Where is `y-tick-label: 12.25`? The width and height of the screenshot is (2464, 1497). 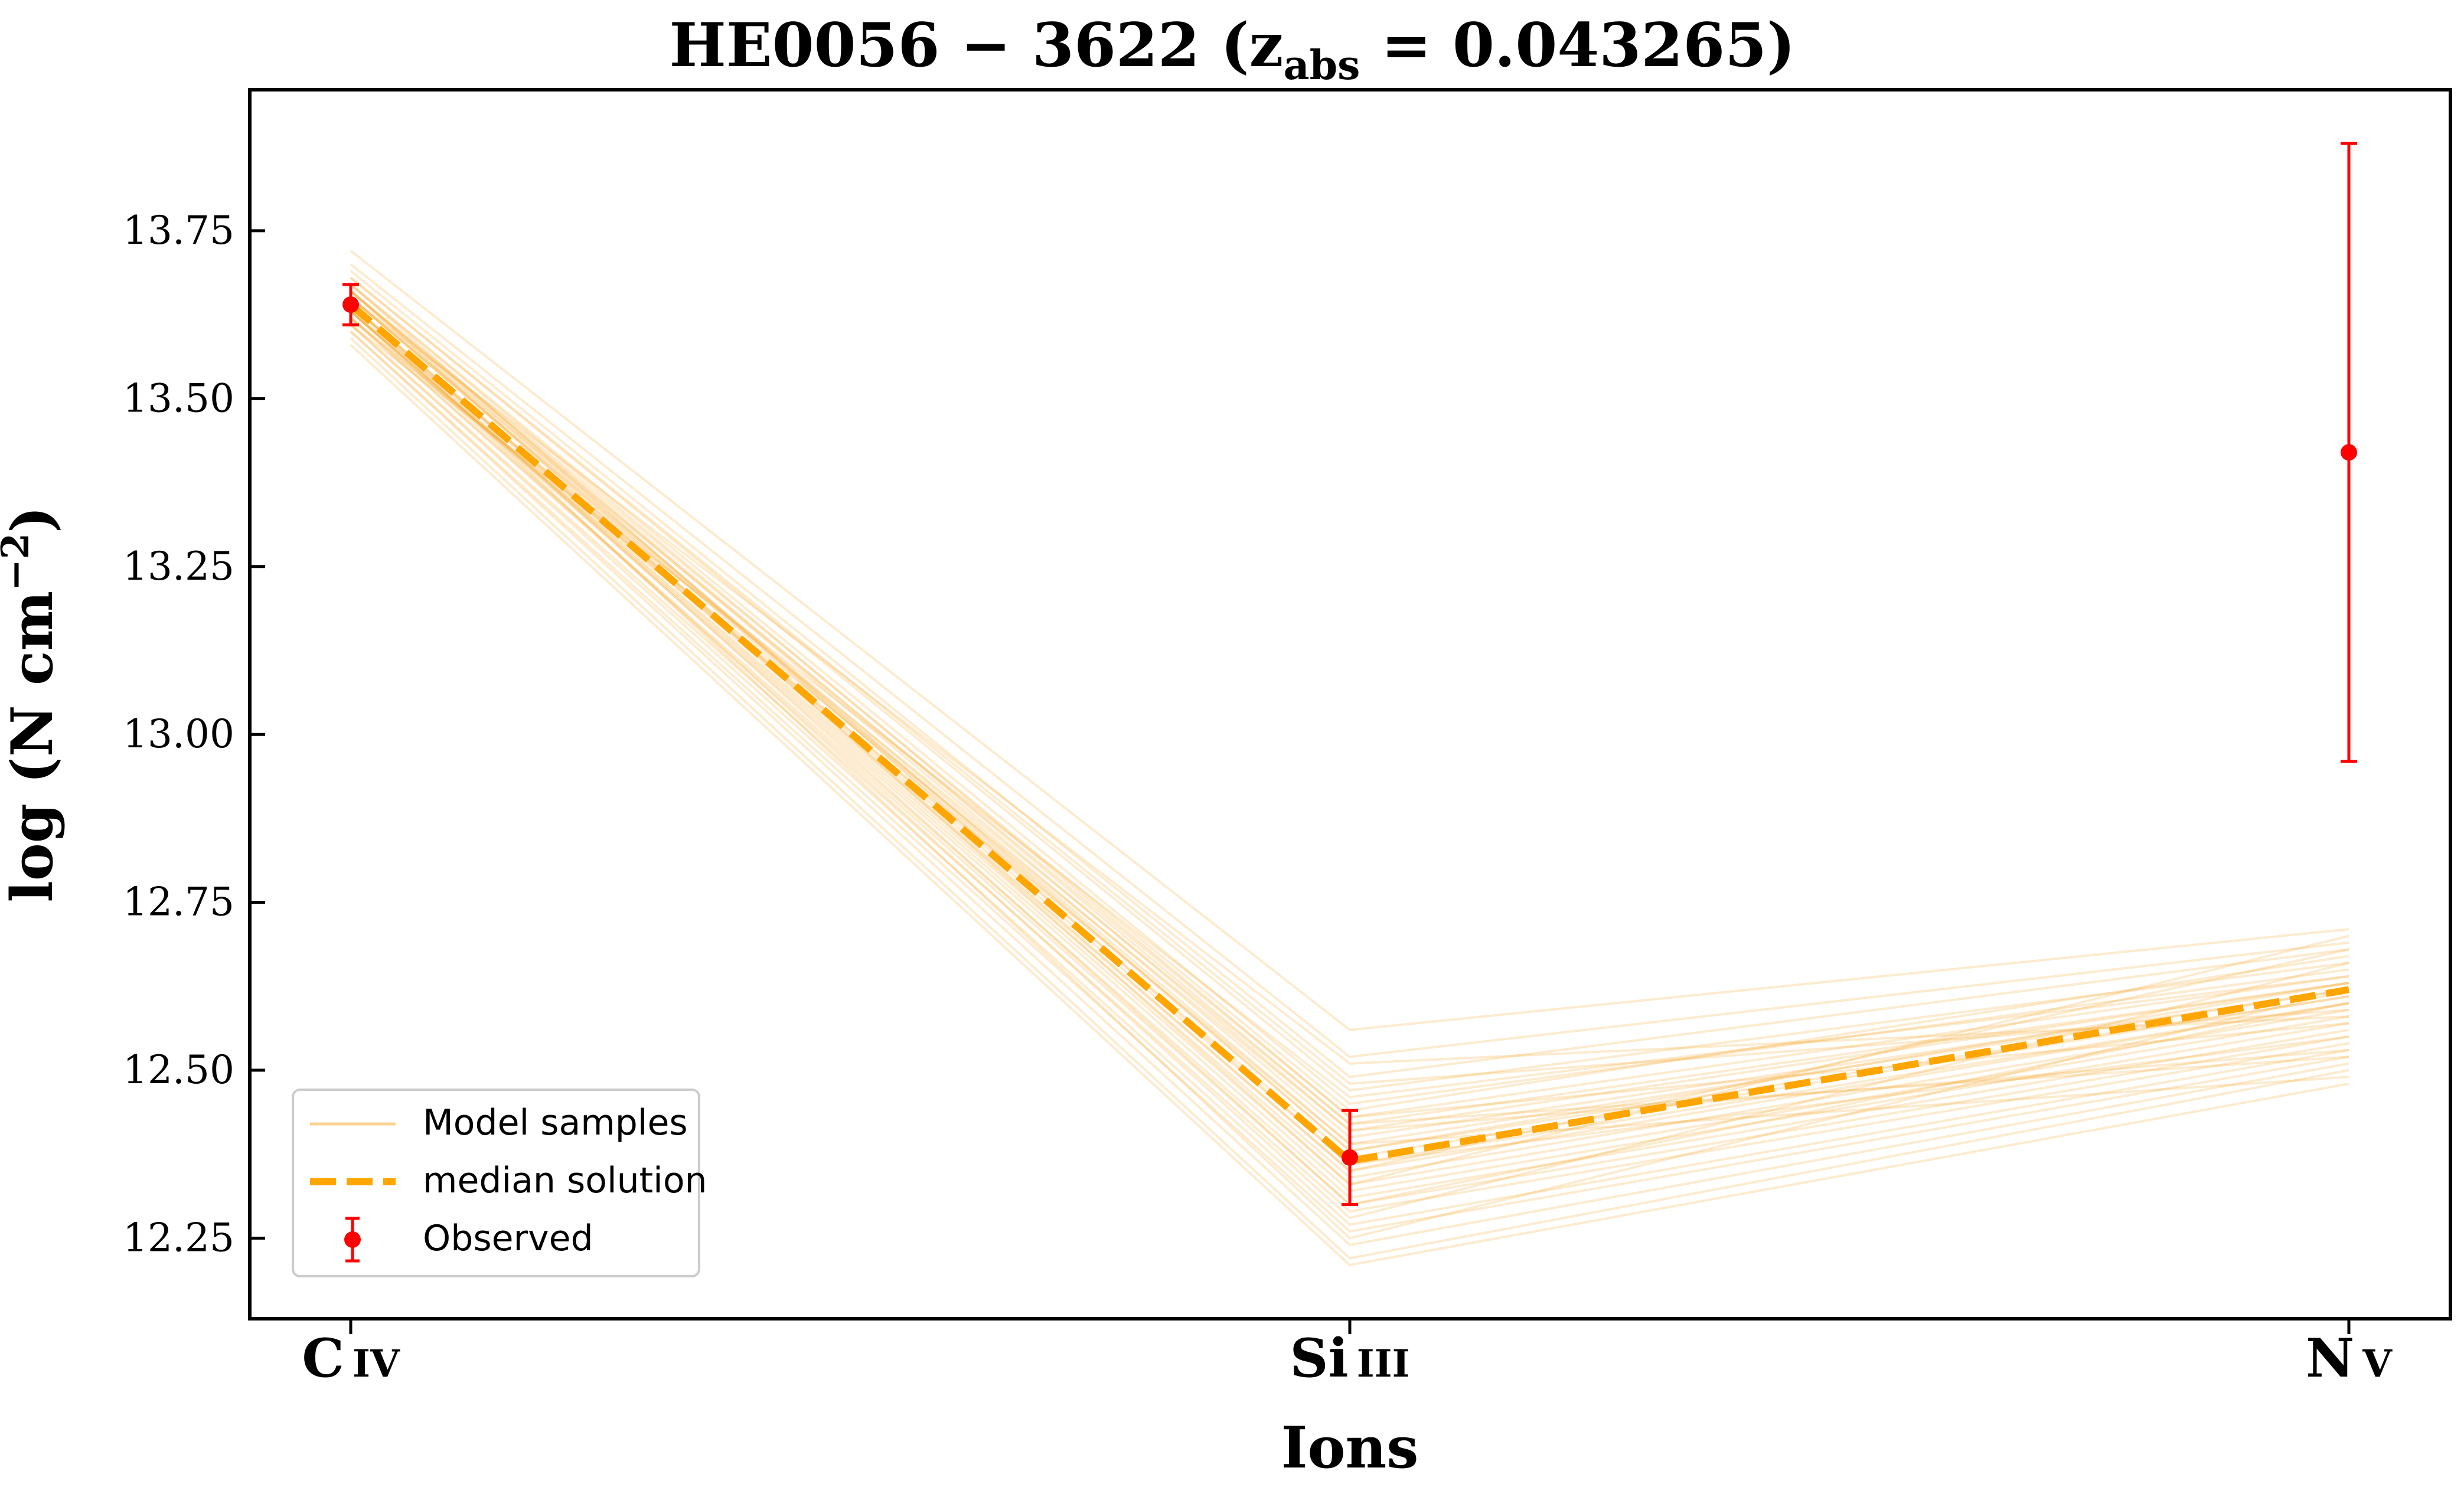 y-tick-label: 12.25 is located at coordinates (179, 1237).